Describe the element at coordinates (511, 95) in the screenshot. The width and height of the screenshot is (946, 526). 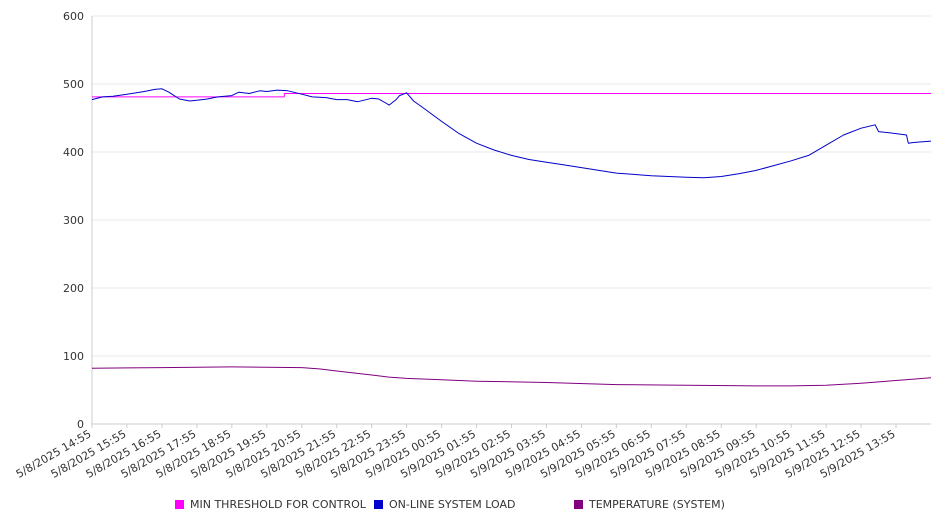
I see `series-line-min-threshold-for-control` at that location.